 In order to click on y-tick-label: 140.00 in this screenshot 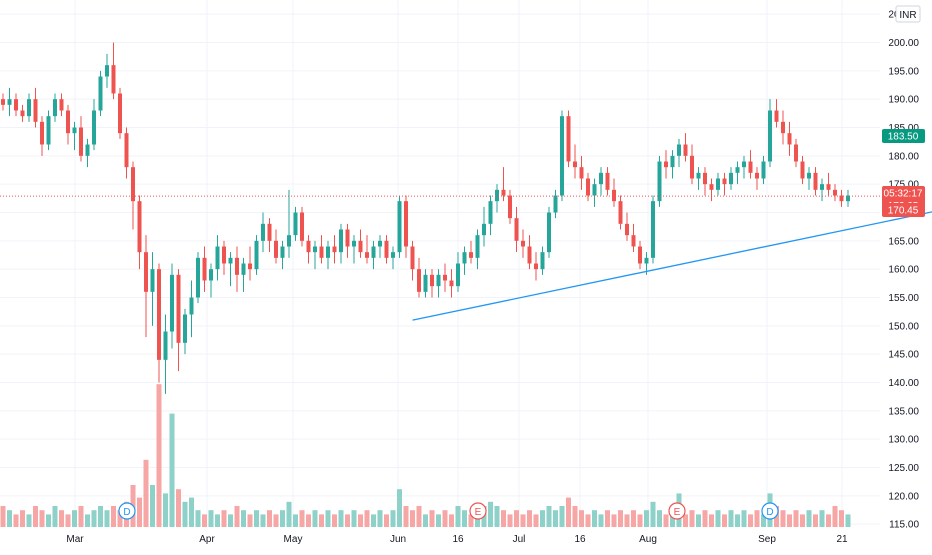, I will do `click(903, 383)`.